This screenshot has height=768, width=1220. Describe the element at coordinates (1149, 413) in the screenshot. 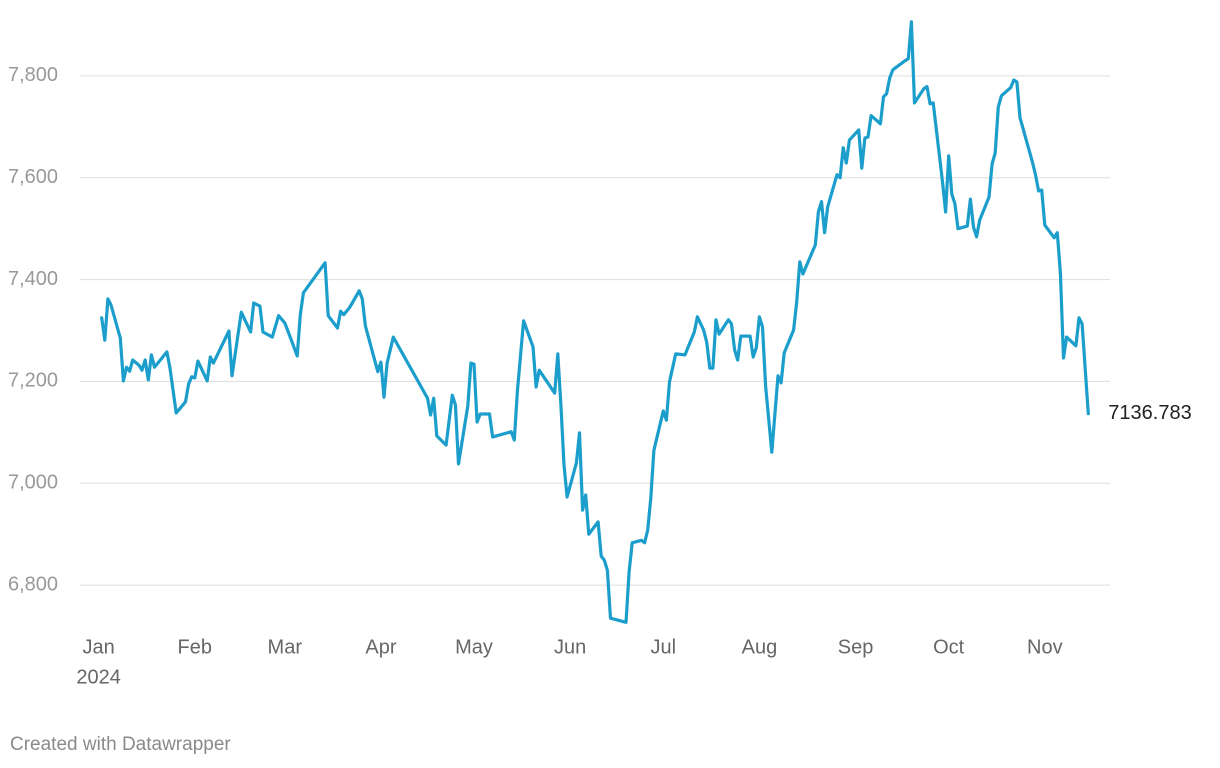

I see `end-value-label: 7136.783` at that location.